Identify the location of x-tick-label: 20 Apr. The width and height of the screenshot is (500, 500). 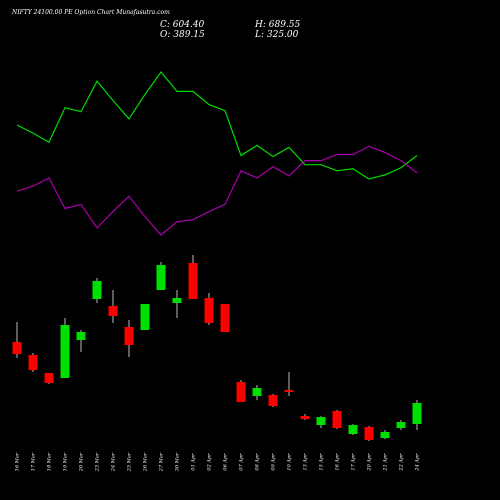
(370, 462).